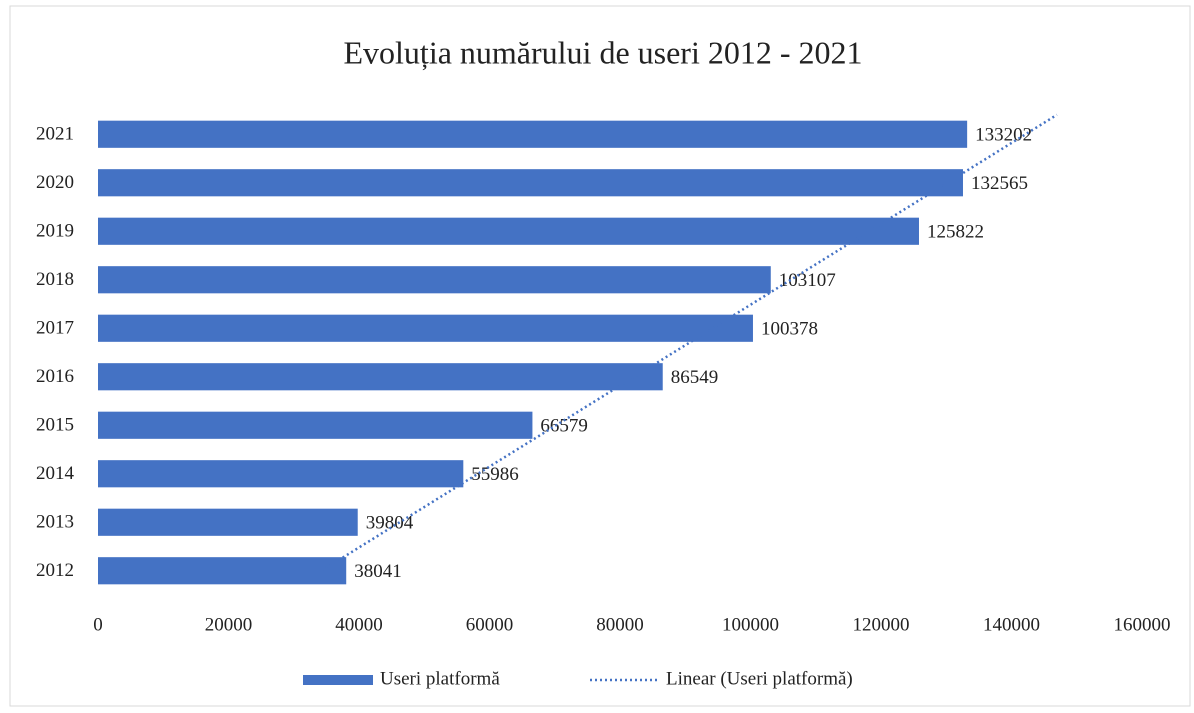 The image size is (1194, 713). What do you see at coordinates (55, 182) in the screenshot?
I see `y-tick-label: 2020` at bounding box center [55, 182].